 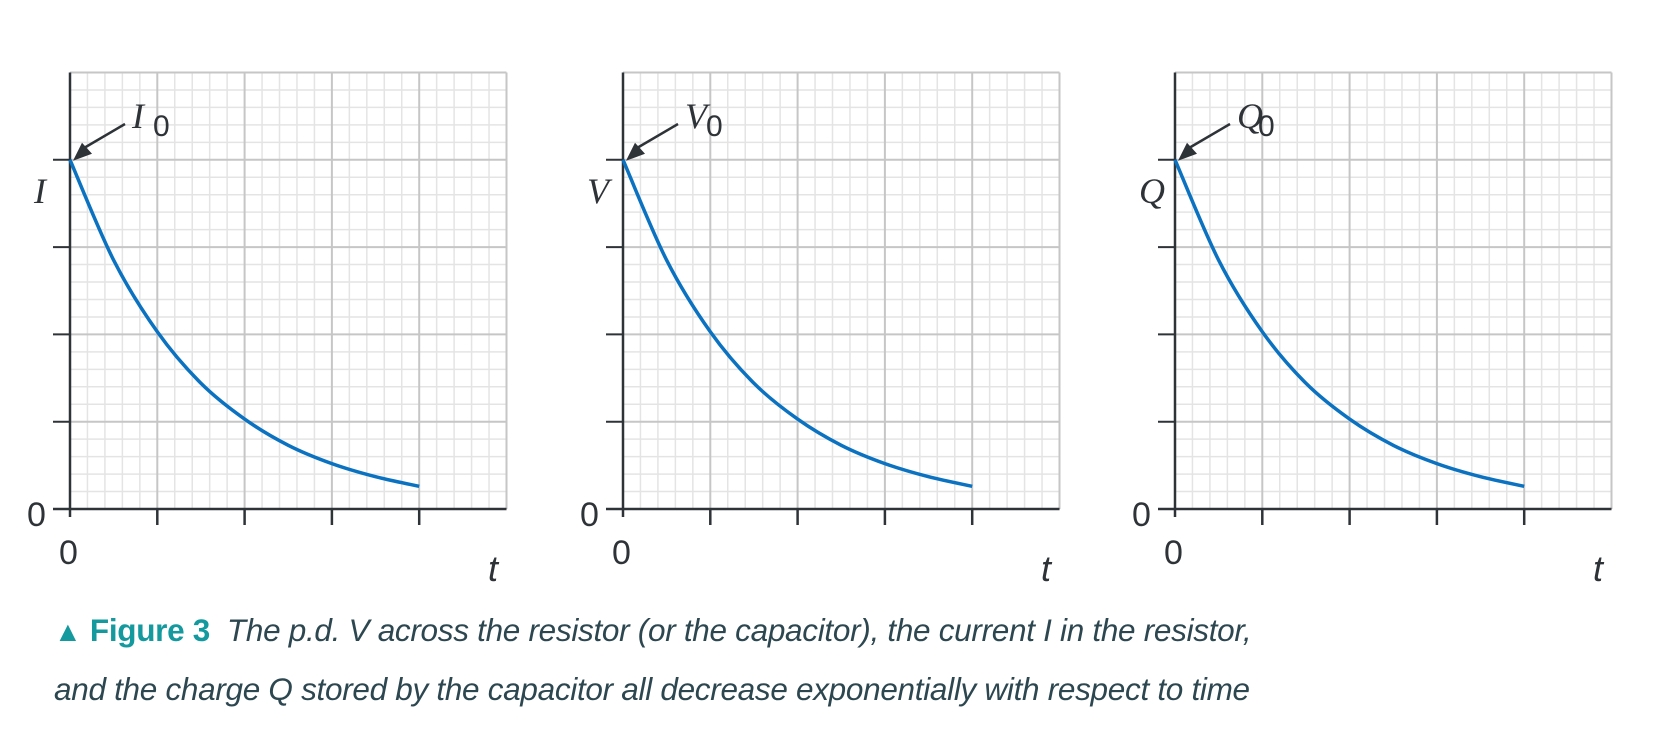 I want to click on figure-label: Figure 3, so click(x=149, y=630).